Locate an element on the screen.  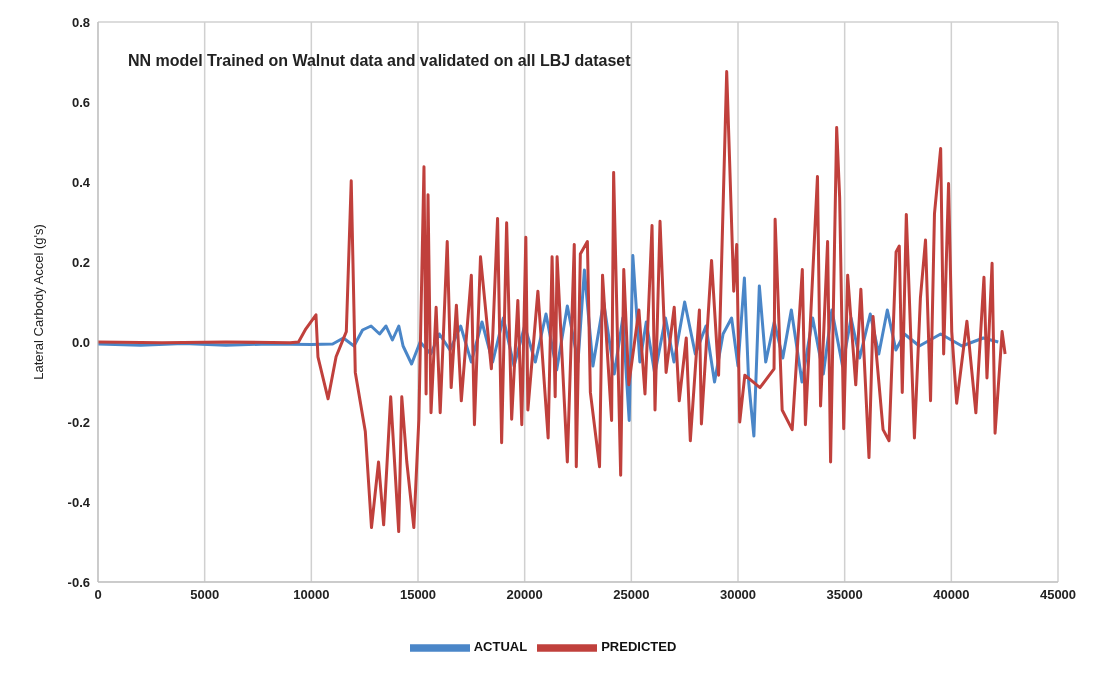
x-tick-label: 5000 is located at coordinates (205, 595).